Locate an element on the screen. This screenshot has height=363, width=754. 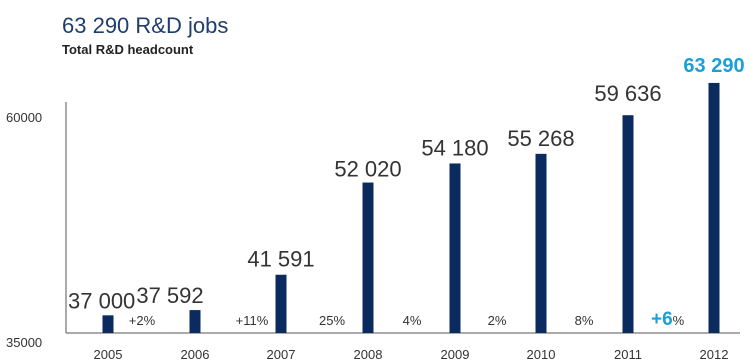
growth-label-highlight-suffix: % is located at coordinates (679, 320).